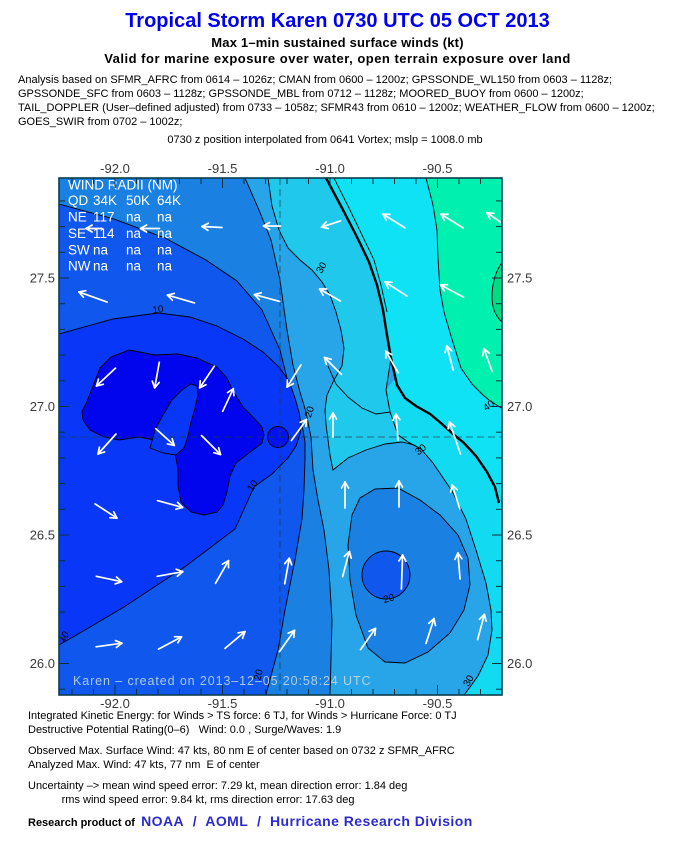 This screenshot has width=675, height=847. Describe the element at coordinates (122, 185) in the screenshot. I see `svg-text: WIND RADII (NM)` at that location.